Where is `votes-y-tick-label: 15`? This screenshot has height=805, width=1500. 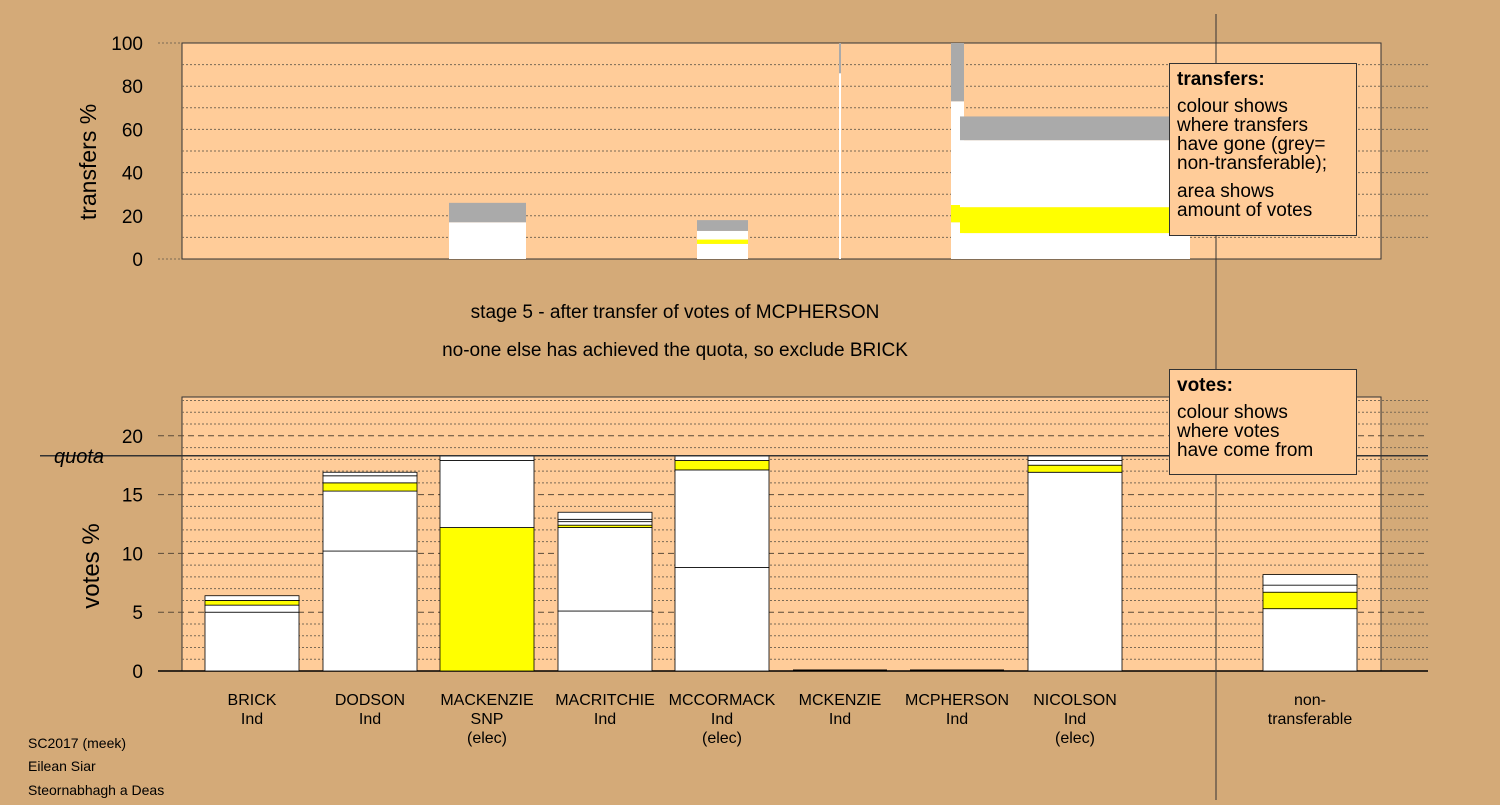
votes-y-tick-label: 15 is located at coordinates (132, 496).